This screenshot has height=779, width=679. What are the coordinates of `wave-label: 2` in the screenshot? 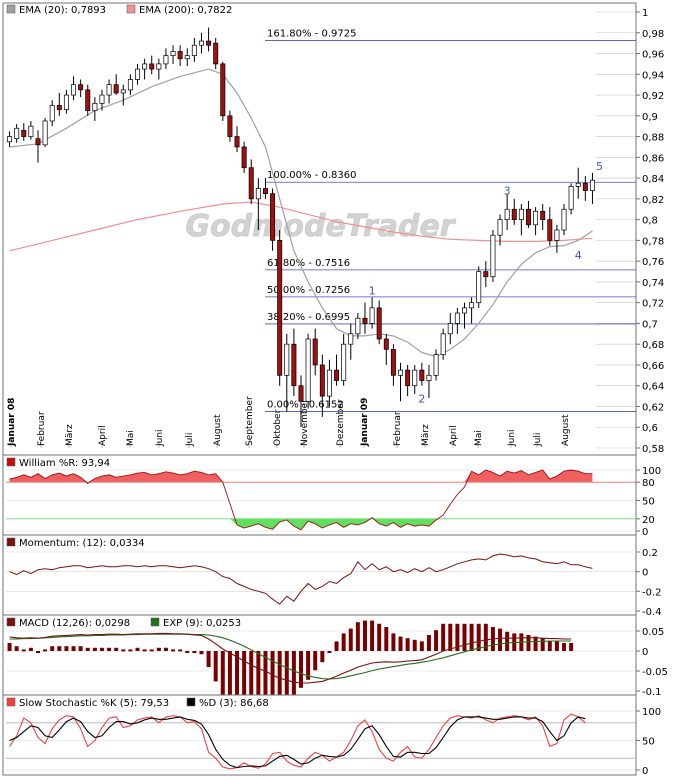 It's located at (421, 398).